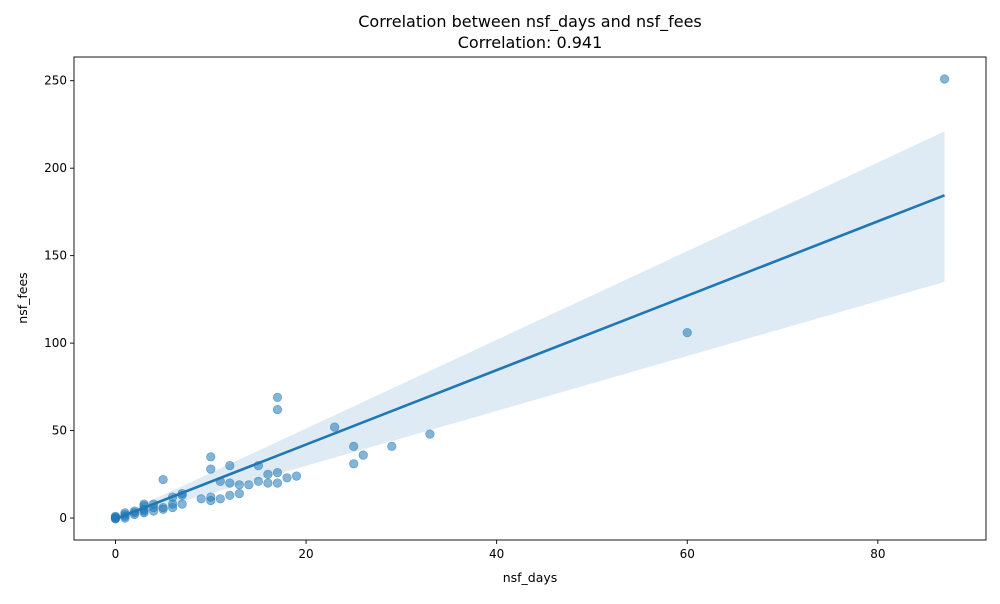 This screenshot has width=1000, height=604. What do you see at coordinates (55, 81) in the screenshot?
I see `y-tick-label: 250` at bounding box center [55, 81].